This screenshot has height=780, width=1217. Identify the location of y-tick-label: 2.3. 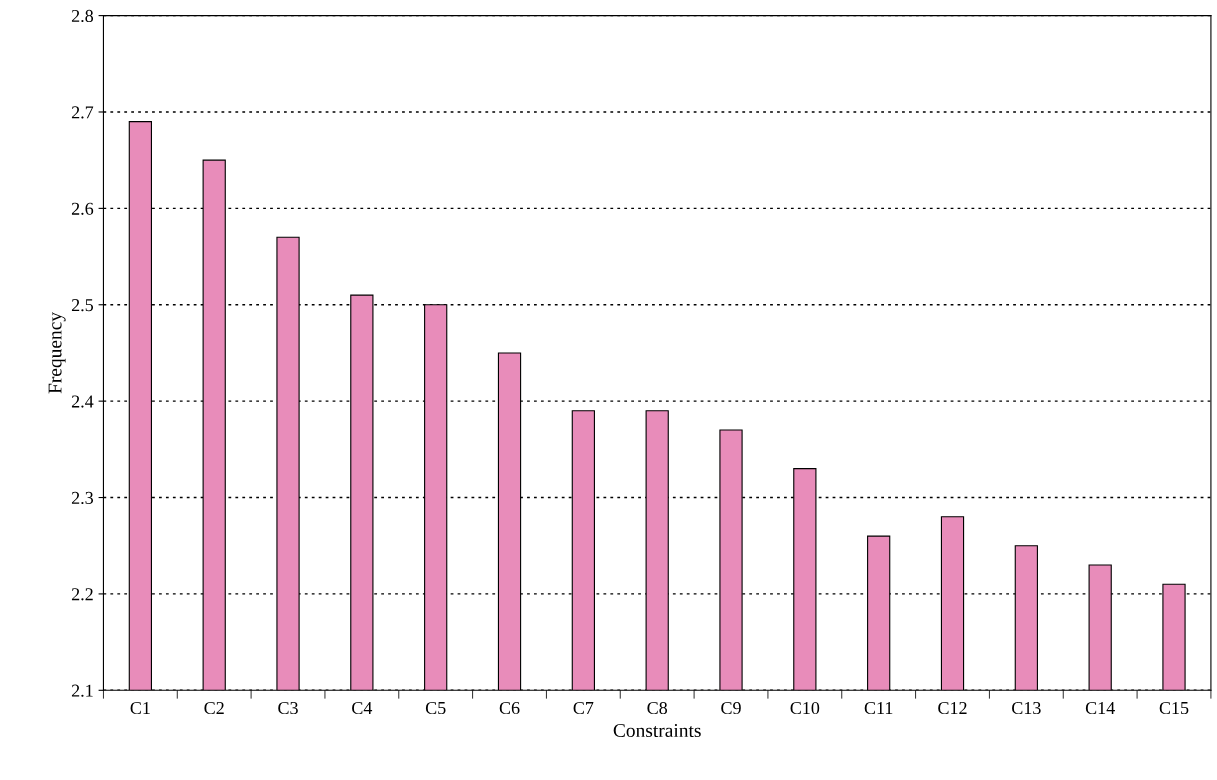
(82, 498).